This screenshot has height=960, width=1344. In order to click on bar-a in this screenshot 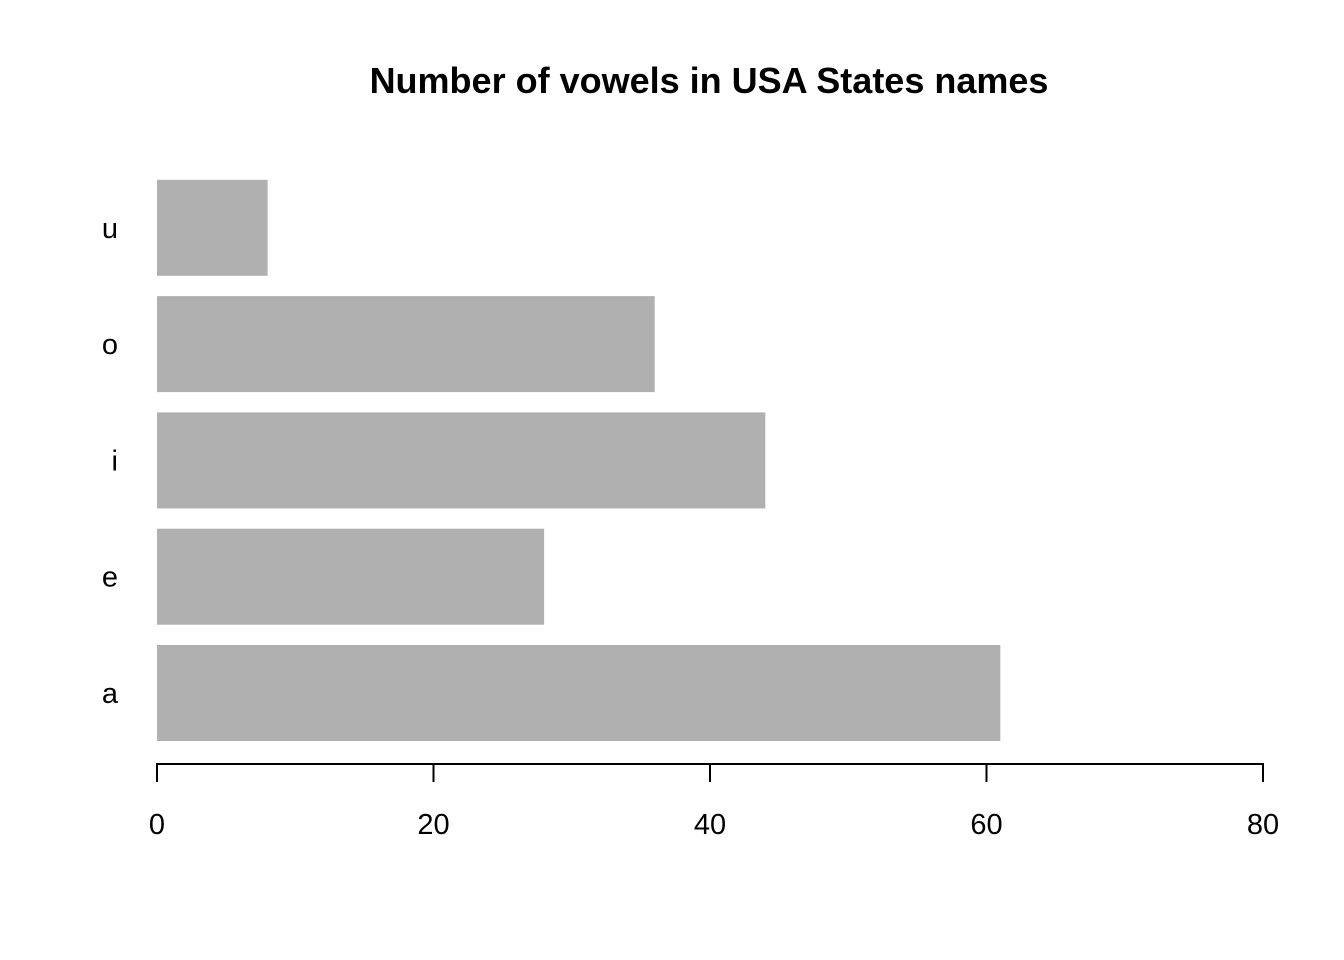, I will do `click(579, 693)`.